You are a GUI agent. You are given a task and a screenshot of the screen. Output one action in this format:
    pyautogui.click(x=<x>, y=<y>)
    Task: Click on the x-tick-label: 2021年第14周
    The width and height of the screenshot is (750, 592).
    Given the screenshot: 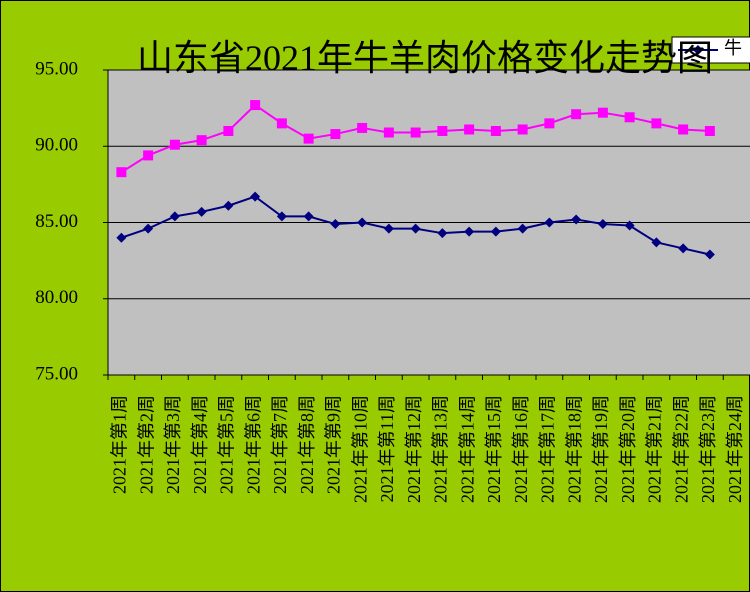 What is the action you would take?
    pyautogui.click(x=467, y=449)
    